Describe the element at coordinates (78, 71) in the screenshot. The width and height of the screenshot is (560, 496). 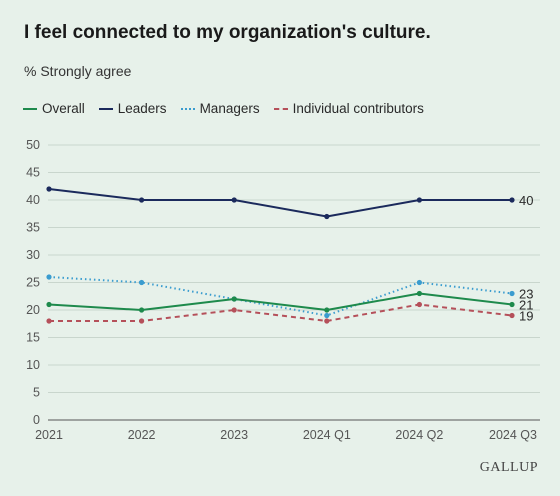
I see `chart-subtitle: % Strongly agree` at that location.